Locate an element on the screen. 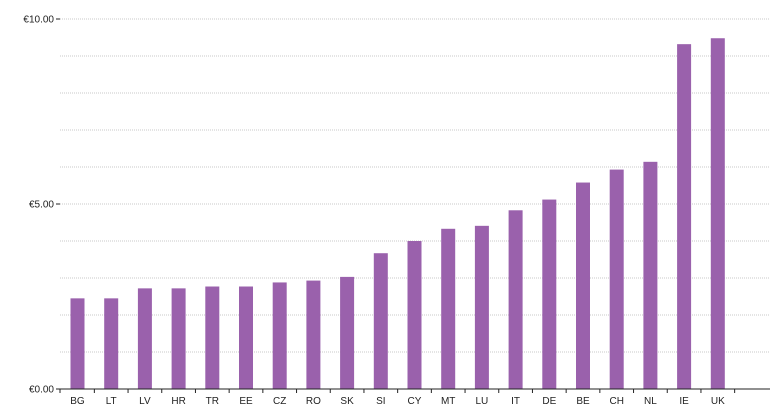 The height and width of the screenshot is (417, 780). bar-lt is located at coordinates (111, 343).